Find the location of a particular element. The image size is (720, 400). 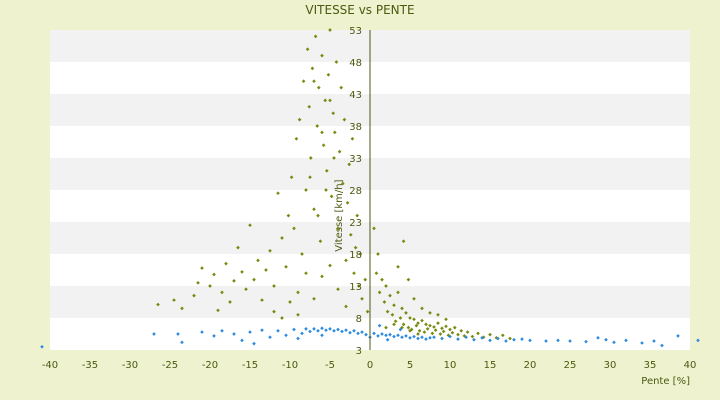

x-tick-label: 35 is located at coordinates (650, 365).